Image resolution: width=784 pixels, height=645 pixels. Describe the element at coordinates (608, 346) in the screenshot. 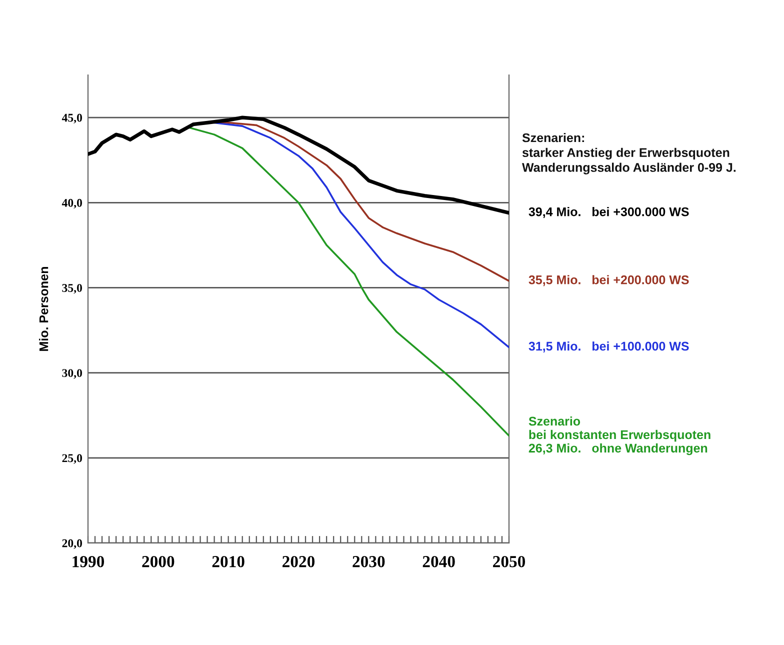

I see `series-label: 31,5 Mio. bei +100.000 WS` at that location.